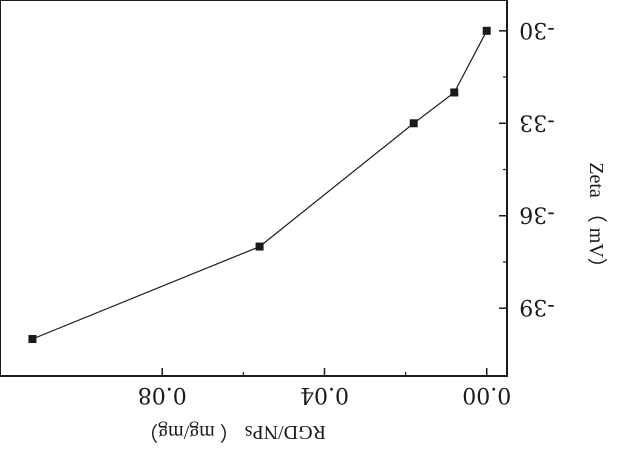 This screenshot has height=457, width=617. Describe the element at coordinates (486, 394) in the screenshot. I see `x-tick-label: 0.00` at that location.